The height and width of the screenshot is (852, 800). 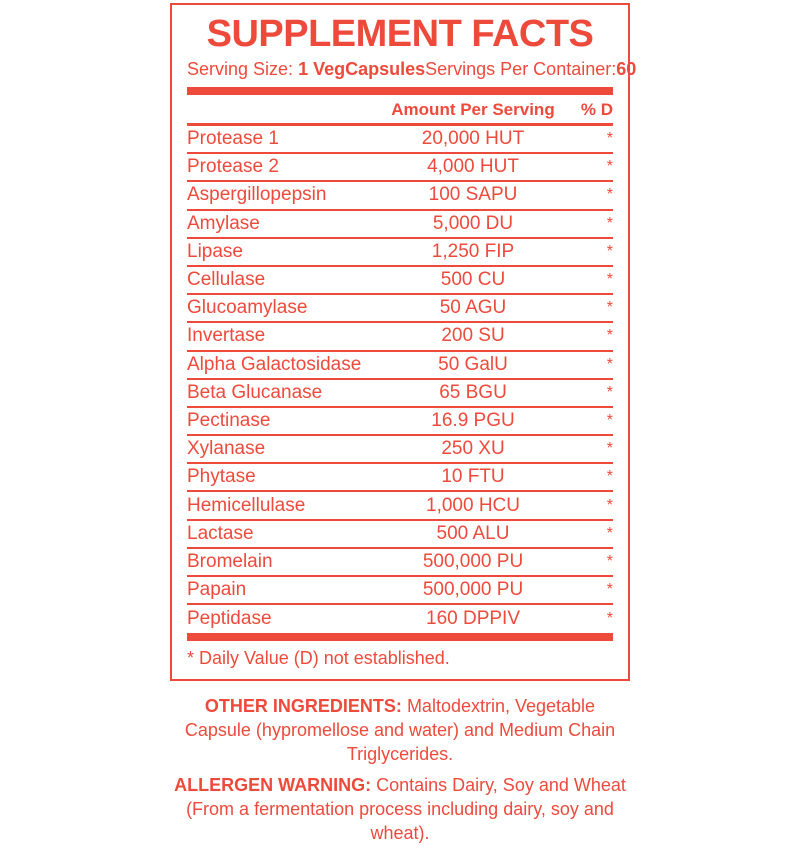 I want to click on ingredient-name: Protease 1, so click(x=233, y=139).